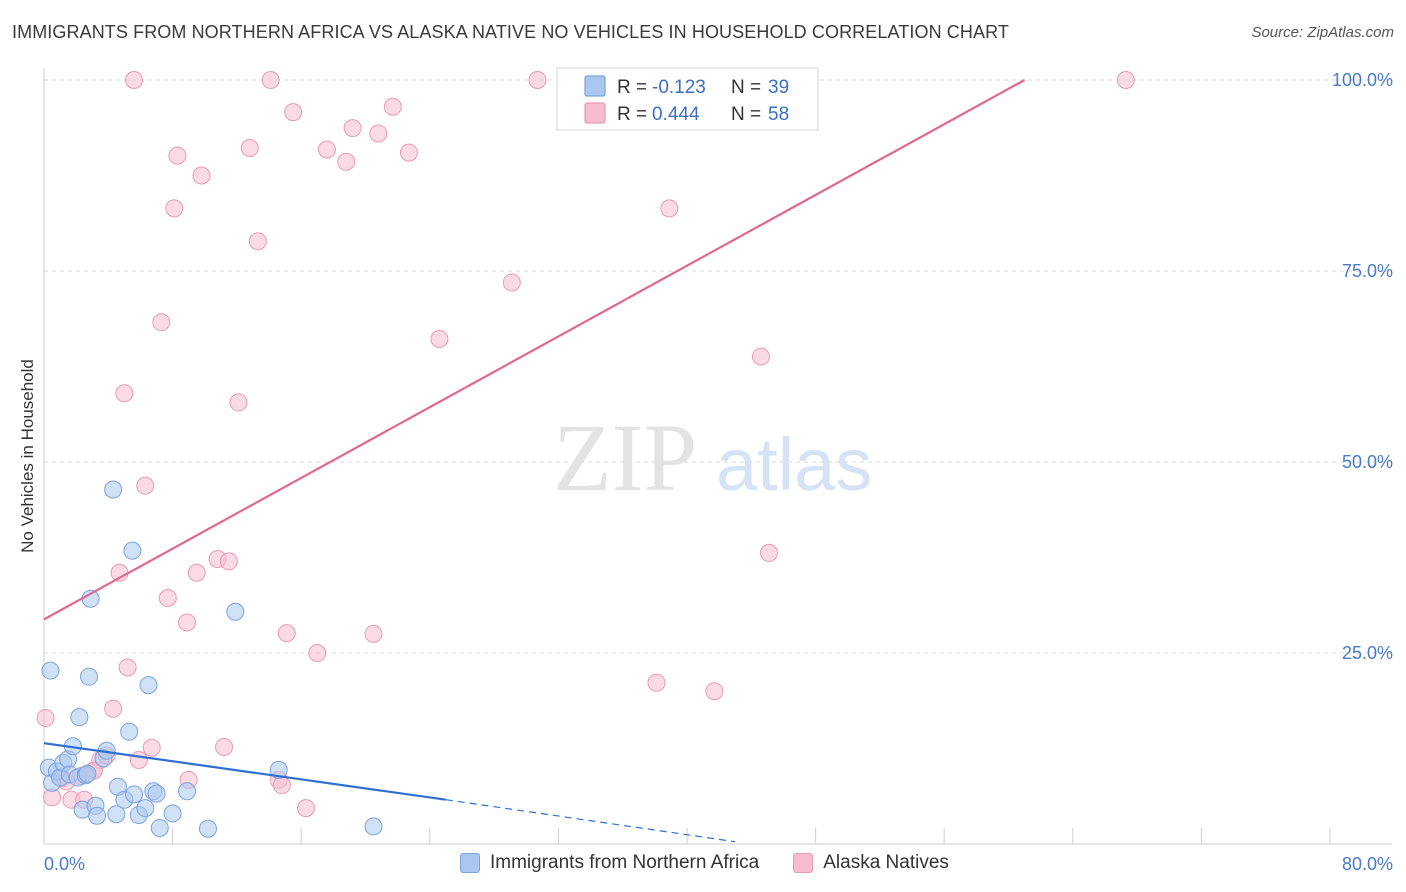 Image resolution: width=1406 pixels, height=892 pixels. What do you see at coordinates (632, 87) in the screenshot?
I see `stats-r-label-0: R =` at bounding box center [632, 87].